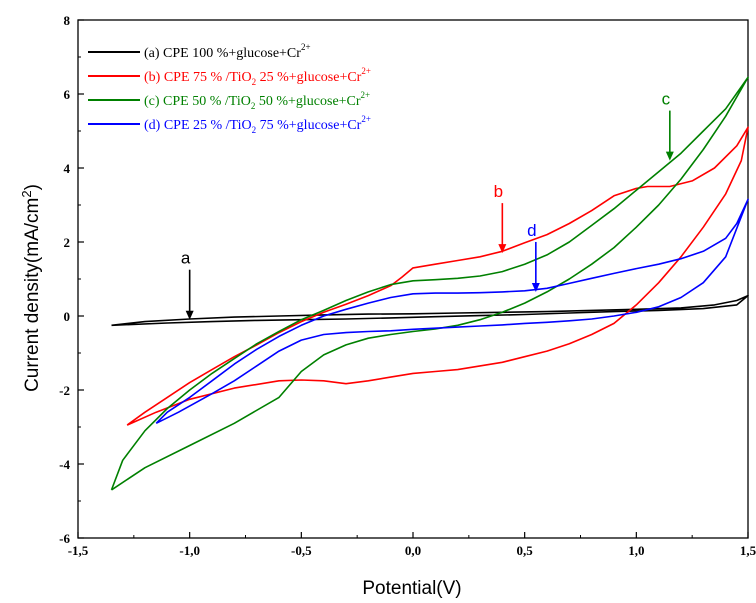 The width and height of the screenshot is (756, 603). I want to click on legend-entry-d: (d) CPE 25 % /TiO2 75 %+glucose+Cr2+, so click(257, 124).